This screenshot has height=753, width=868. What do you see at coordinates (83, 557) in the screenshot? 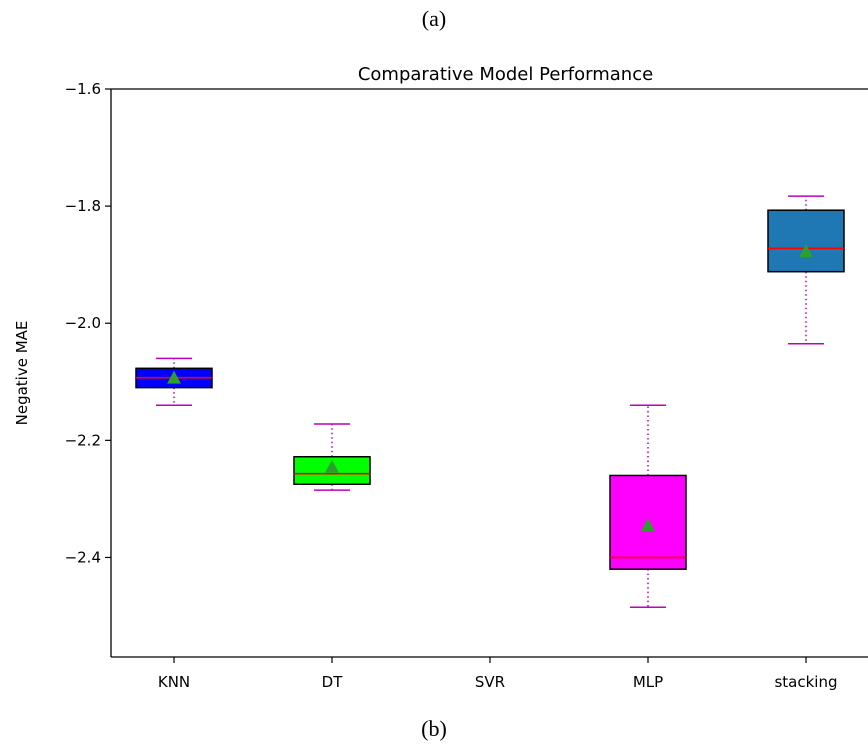
I see `y-tick-label: −2.4` at bounding box center [83, 557].